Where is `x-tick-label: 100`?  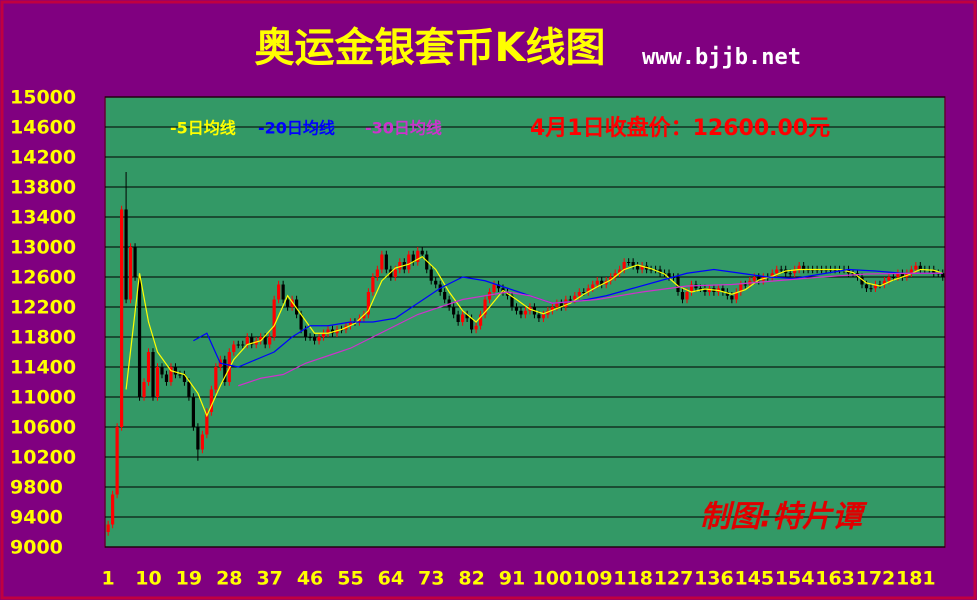 x-tick-label: 100 is located at coordinates (553, 579).